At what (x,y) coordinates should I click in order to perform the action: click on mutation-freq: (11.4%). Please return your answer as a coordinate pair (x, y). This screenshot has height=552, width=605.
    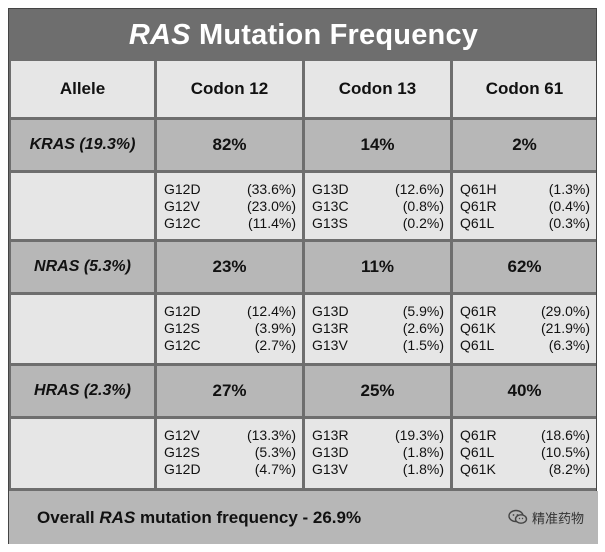
    Looking at the image, I should click on (272, 223).